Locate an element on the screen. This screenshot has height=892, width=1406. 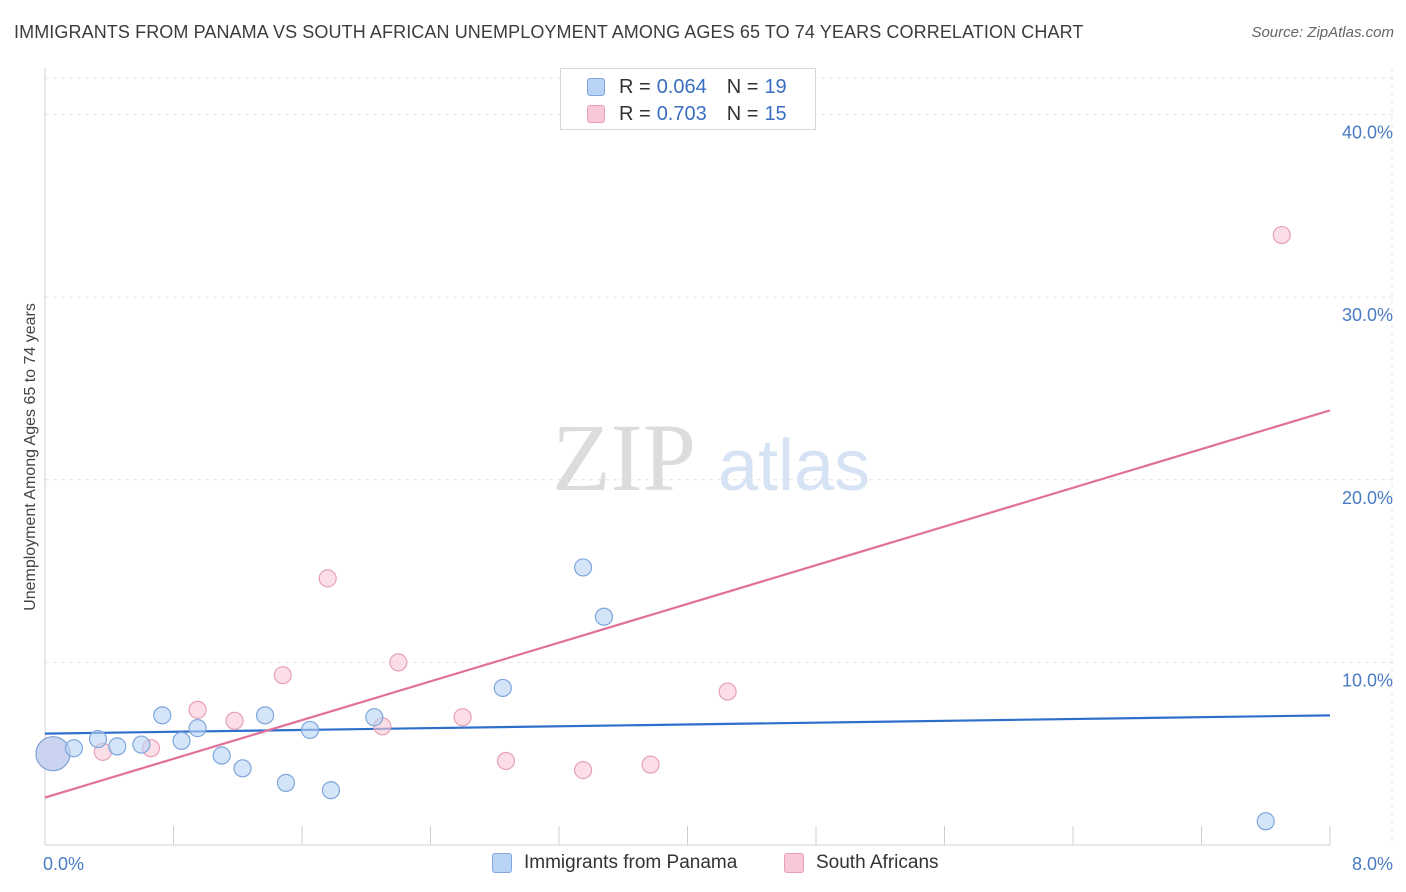
chart-source: Source: ZipAtlas.com is located at coordinates (1322, 32).